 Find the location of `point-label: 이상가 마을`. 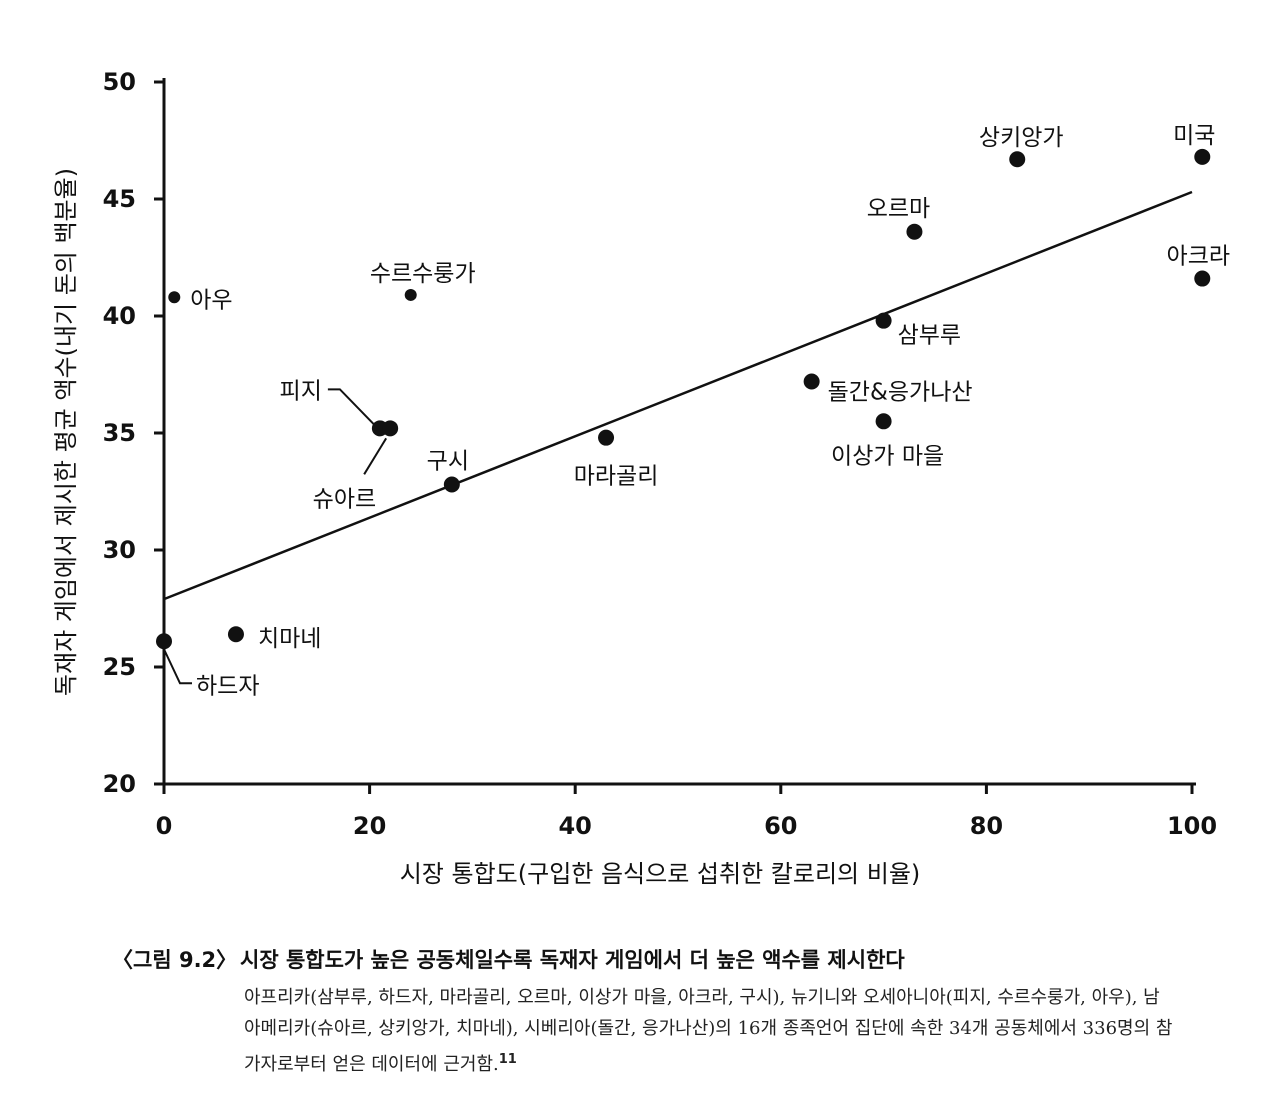

point-label: 이상가 마을 is located at coordinates (887, 456).